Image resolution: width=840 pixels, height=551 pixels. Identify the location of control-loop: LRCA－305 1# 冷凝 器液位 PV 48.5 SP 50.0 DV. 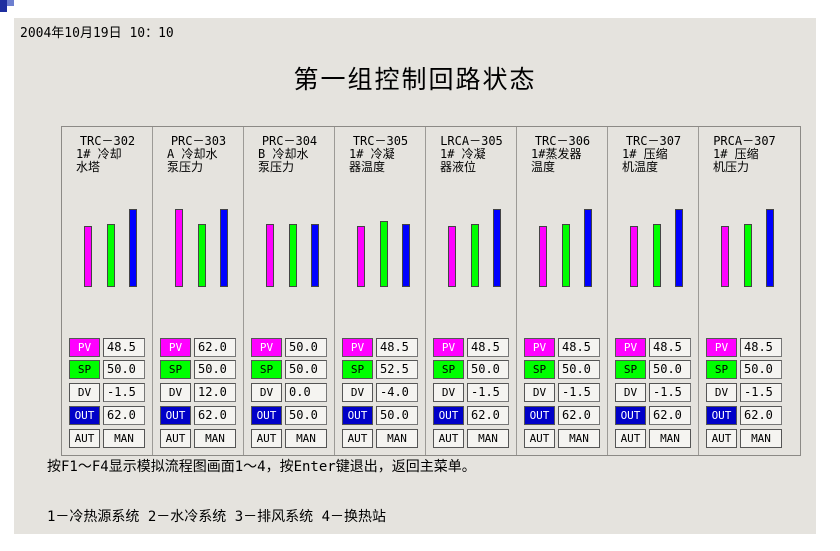
(471, 291).